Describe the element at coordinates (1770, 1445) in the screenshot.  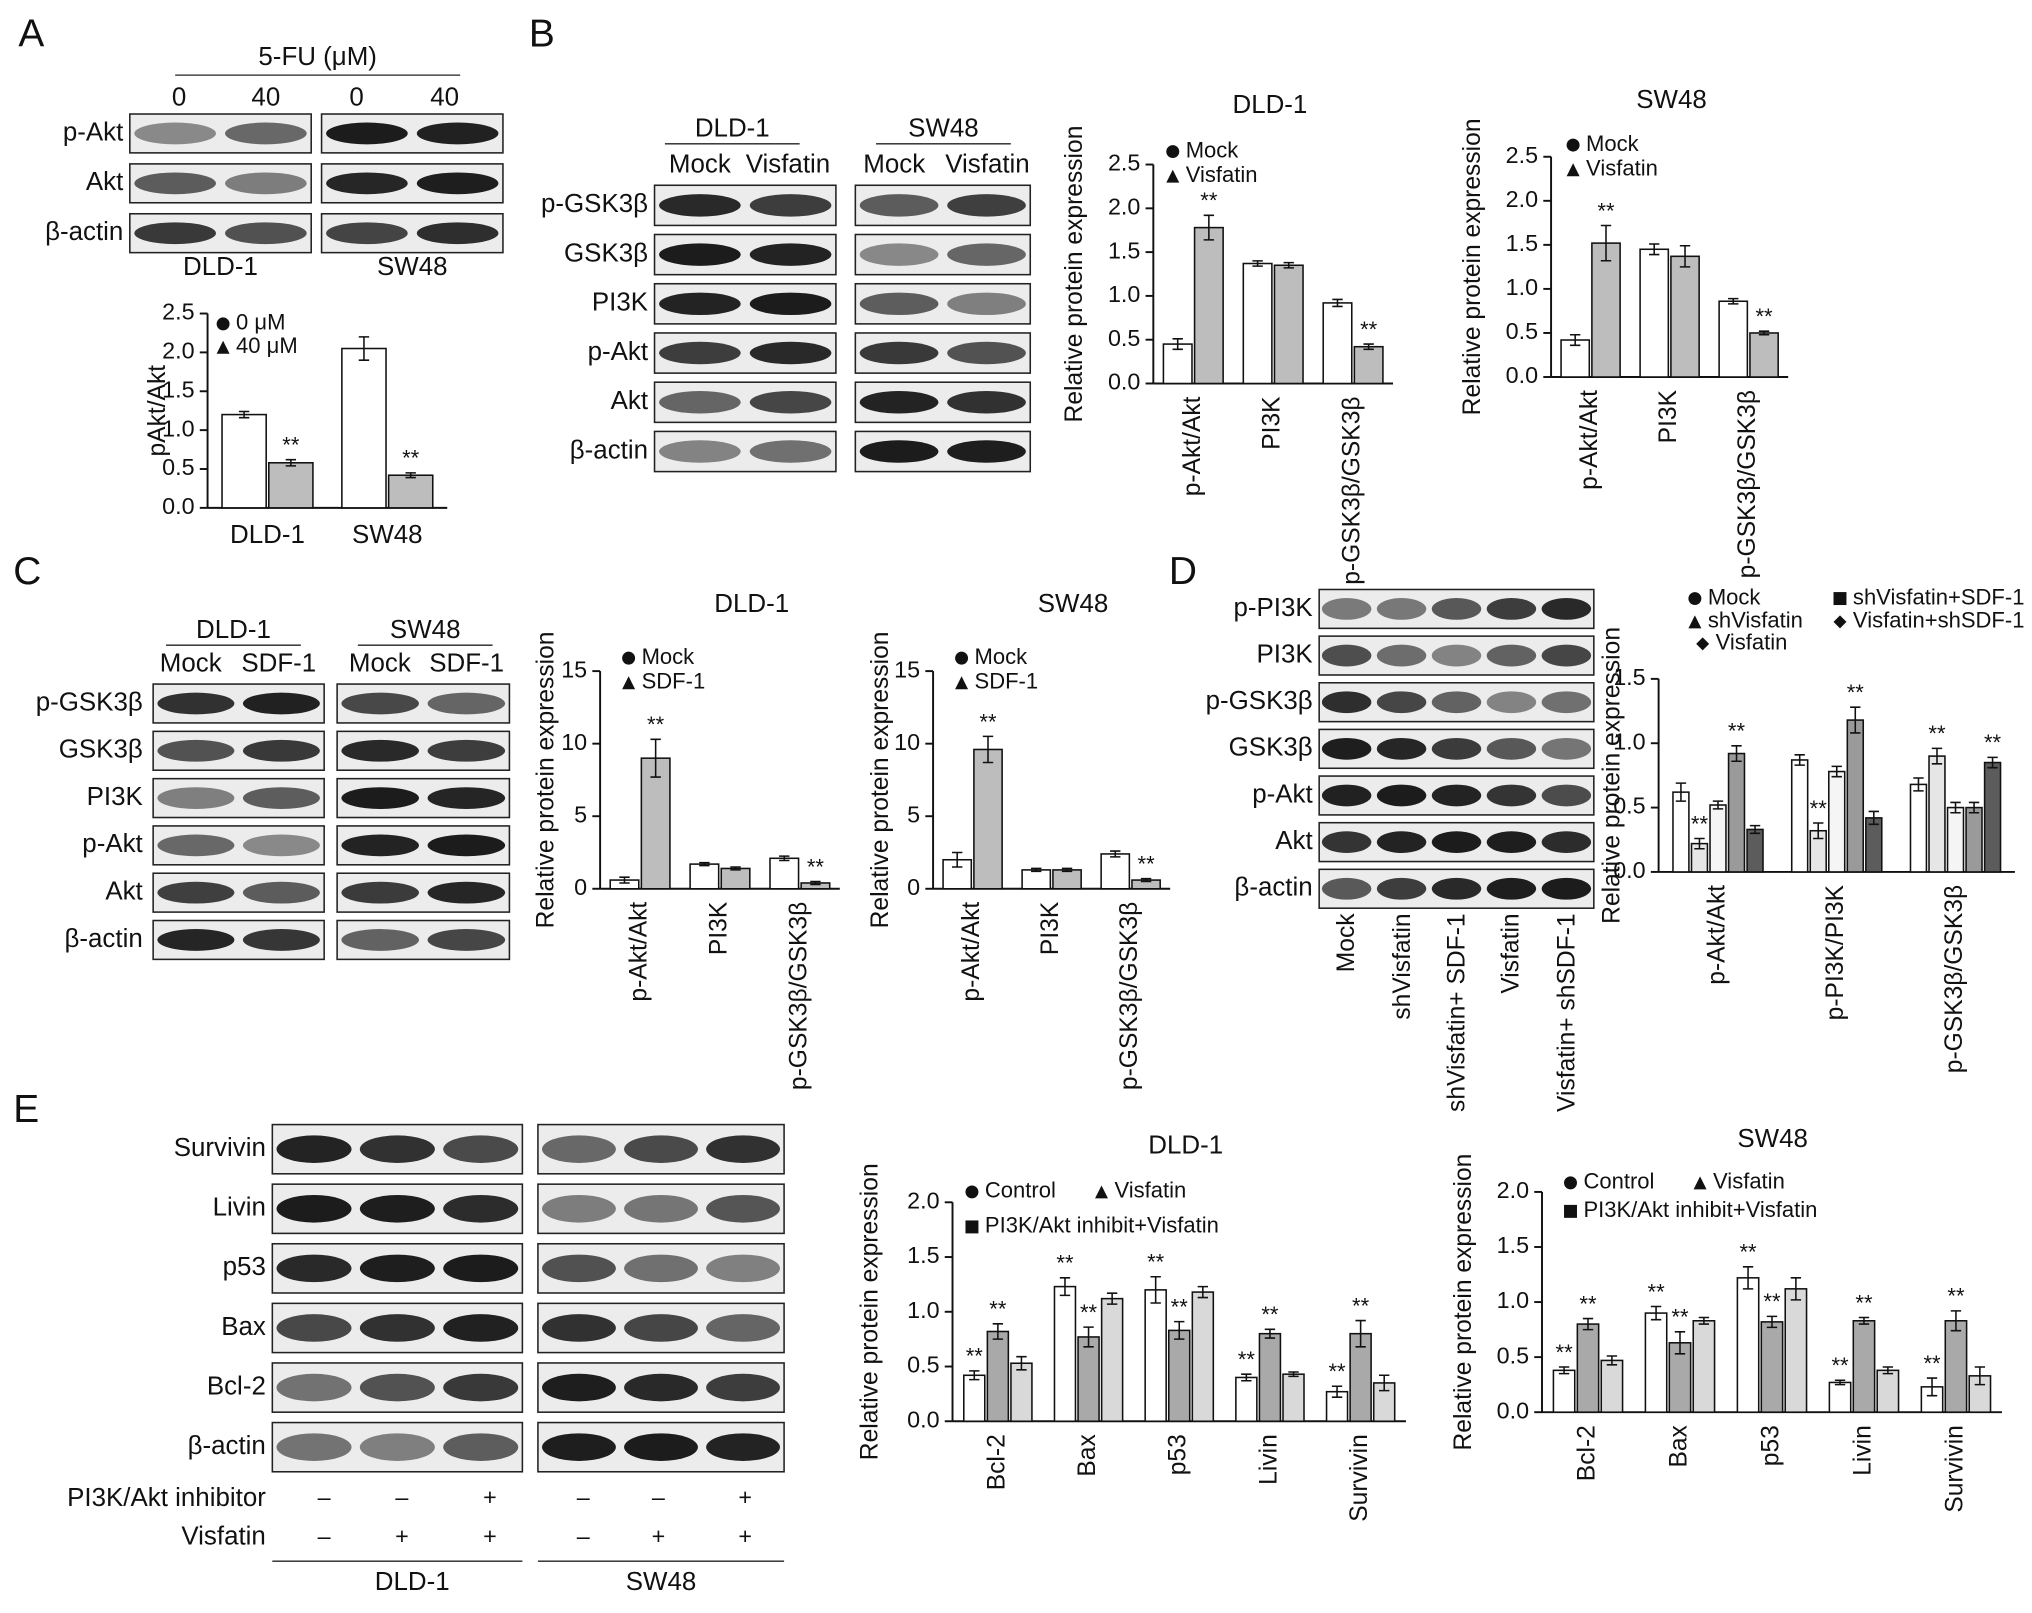
I see `x-tick-label: p53` at that location.